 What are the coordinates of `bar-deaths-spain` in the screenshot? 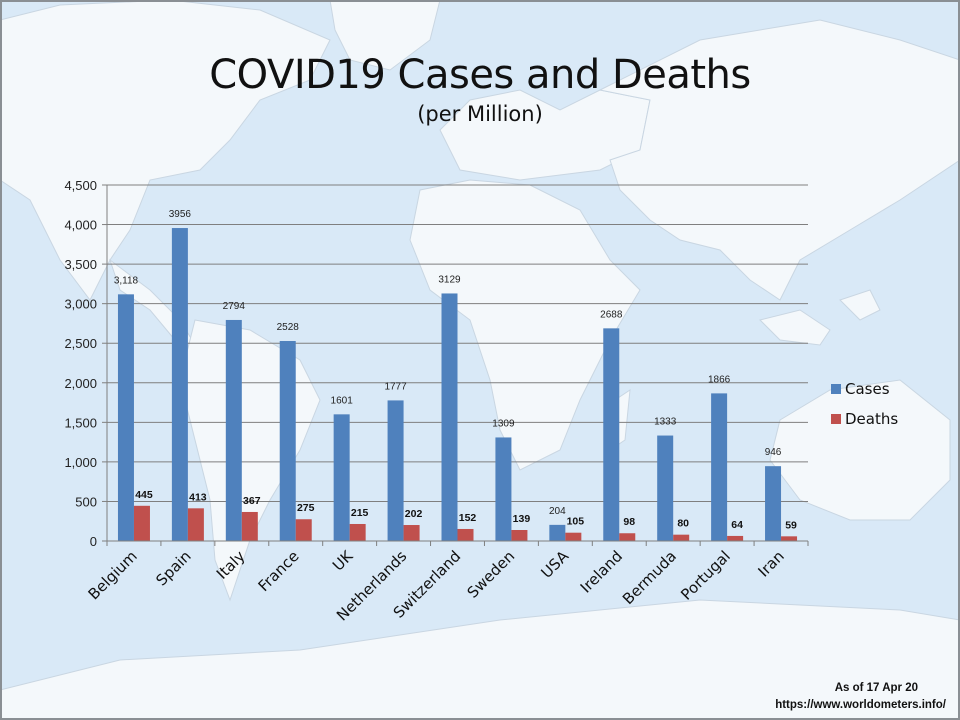 It's located at (195, 524).